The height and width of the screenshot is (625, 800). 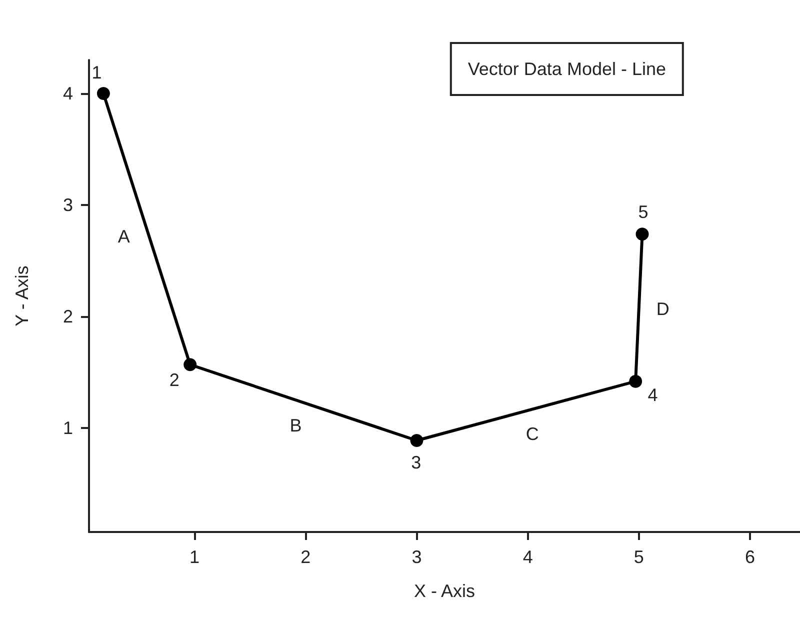 I want to click on annotation: 5, so click(x=643, y=212).